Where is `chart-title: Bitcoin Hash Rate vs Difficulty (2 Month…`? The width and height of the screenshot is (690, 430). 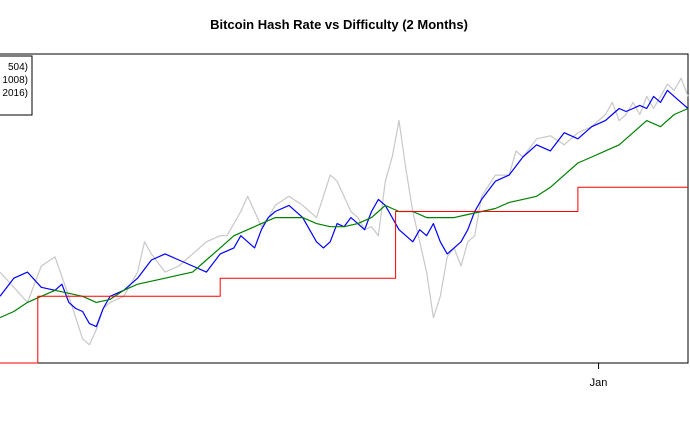 chart-title: Bitcoin Hash Rate vs Difficulty (2 Month… is located at coordinates (339, 24).